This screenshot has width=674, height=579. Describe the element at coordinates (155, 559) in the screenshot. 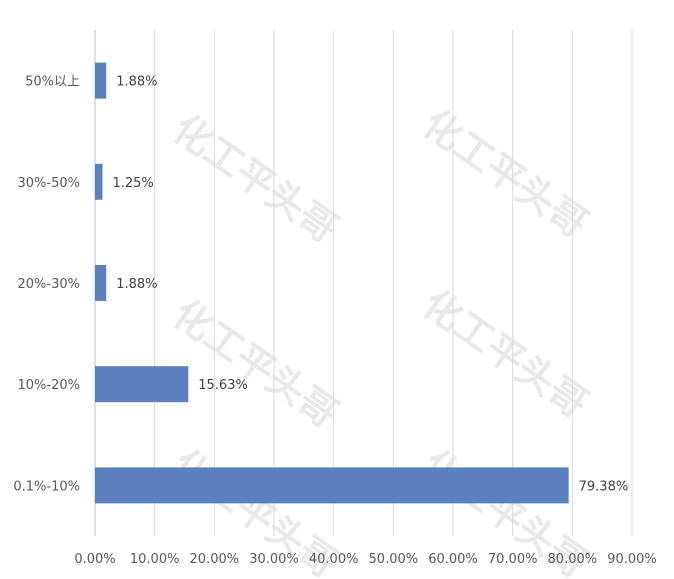

I see `x-tick-label: 10.00%` at that location.